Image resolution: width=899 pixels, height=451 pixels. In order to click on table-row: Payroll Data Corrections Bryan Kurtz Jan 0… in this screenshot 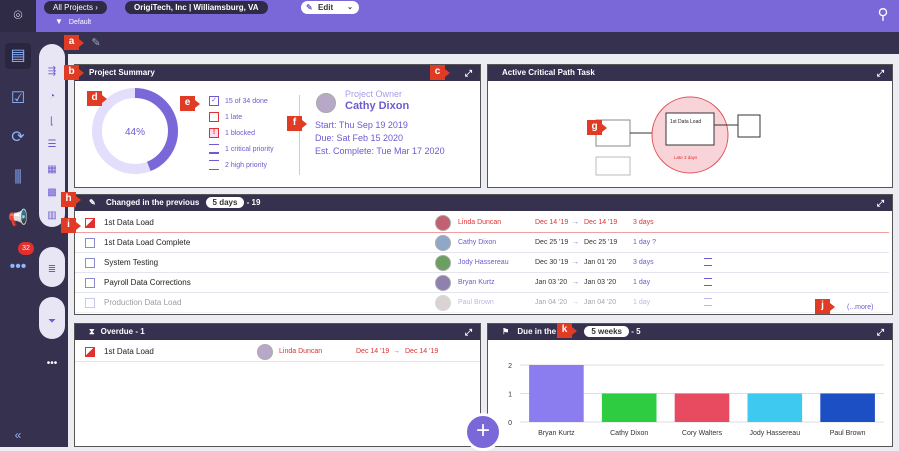, I will do `click(482, 283)`.